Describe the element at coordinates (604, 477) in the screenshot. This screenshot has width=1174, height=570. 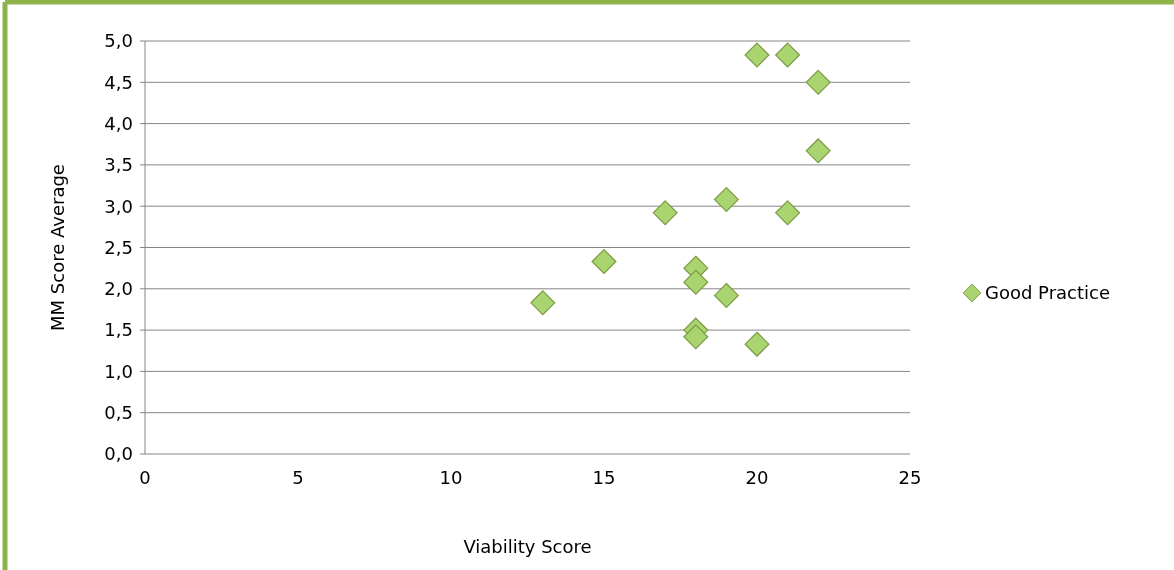
I see `x-tick-label: 15` at that location.